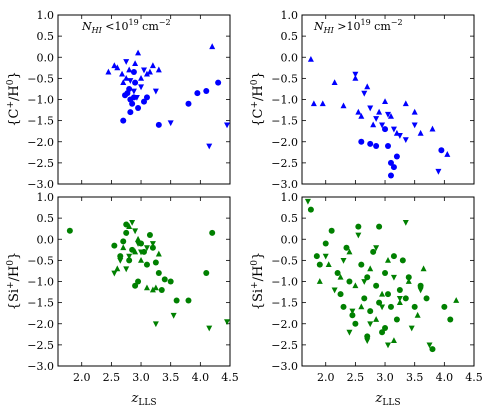 The height and width of the screenshot is (409, 484). What do you see at coordinates (326, 377) in the screenshot?
I see `xtick-label-bottom-right: 2.0` at bounding box center [326, 377].